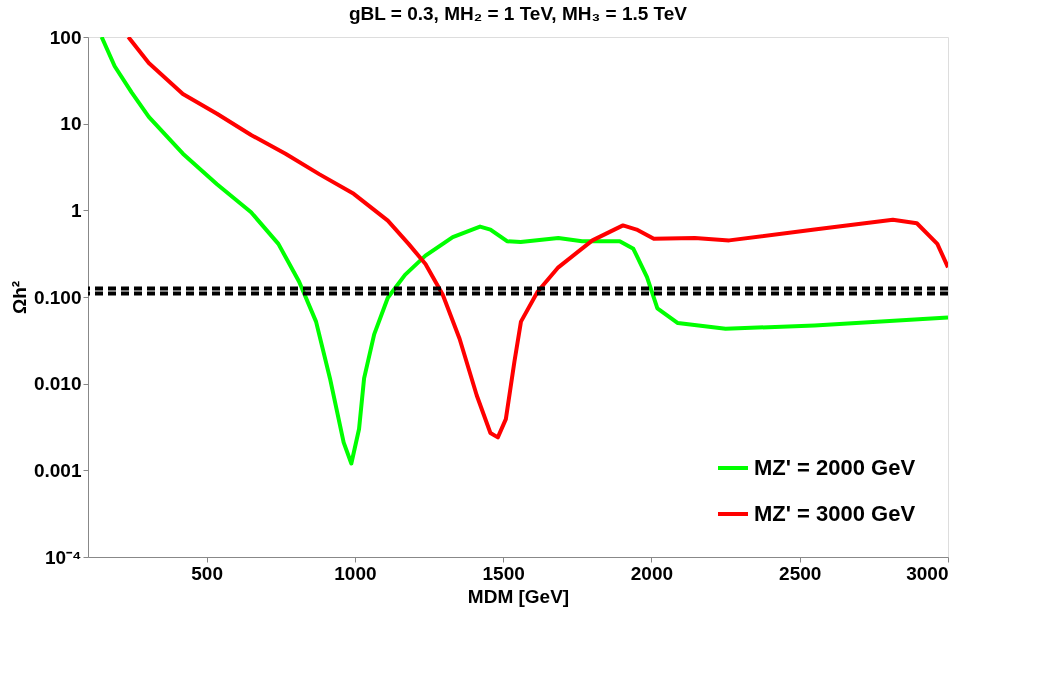 The image size is (1042, 690). I want to click on y-tick-label: 0.001, so click(57, 470).